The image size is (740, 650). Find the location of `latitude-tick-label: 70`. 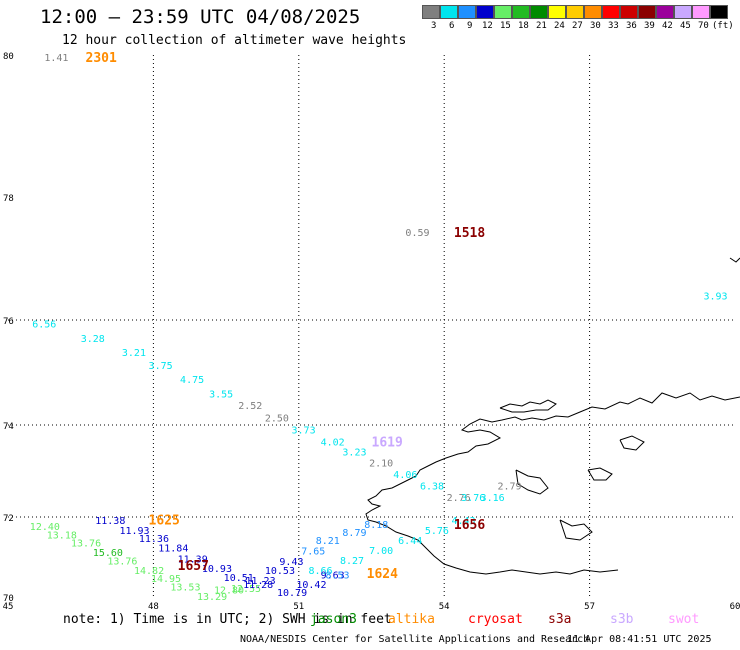

latitude-tick-label: 70 is located at coordinates (8, 599).